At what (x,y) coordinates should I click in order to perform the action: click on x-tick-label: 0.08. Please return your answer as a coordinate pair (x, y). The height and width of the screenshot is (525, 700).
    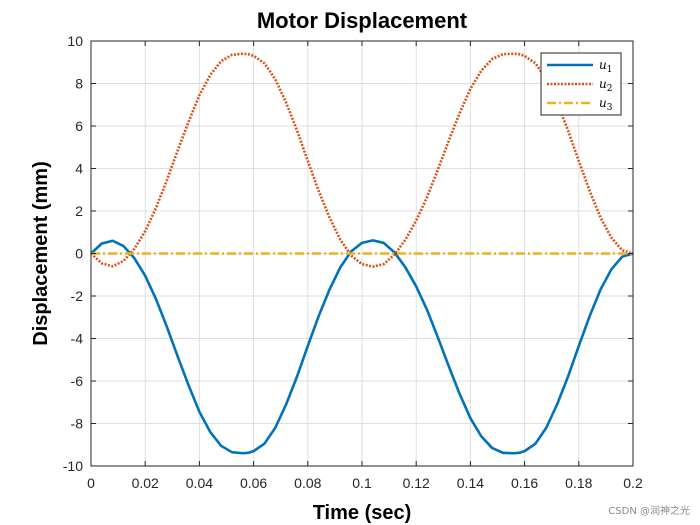
    Looking at the image, I should click on (307, 483).